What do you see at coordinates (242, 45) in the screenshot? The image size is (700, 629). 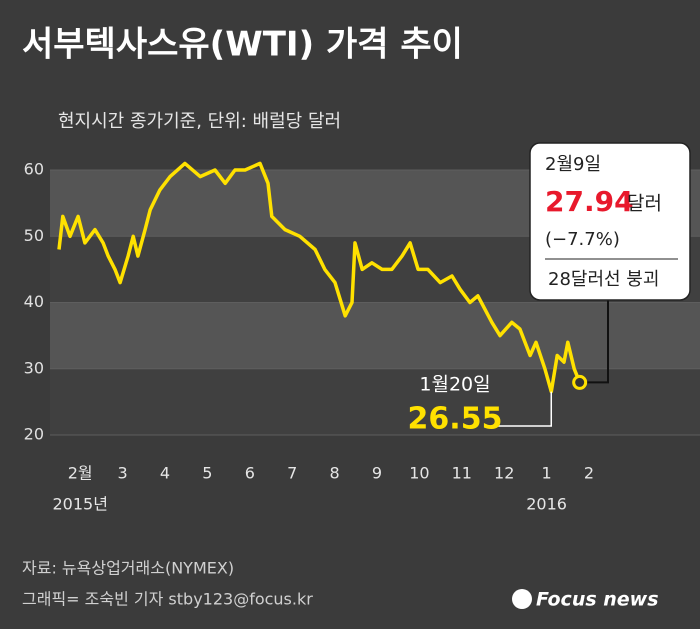 I see `chart-title: 서부텍사스유(WTI) 가격 추이` at bounding box center [242, 45].